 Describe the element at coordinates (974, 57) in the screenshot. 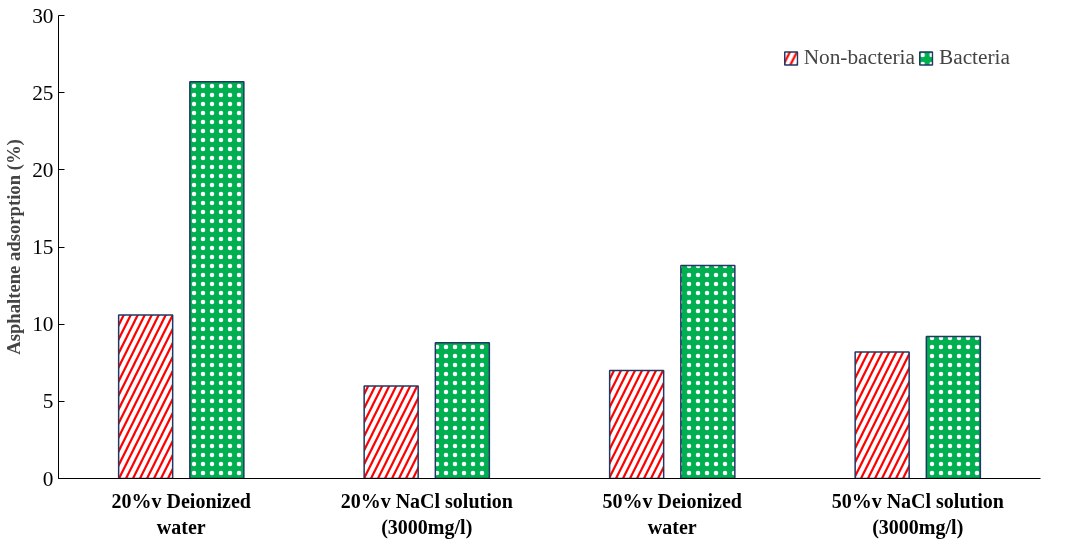

I see `legend-label: Bacteria` at that location.